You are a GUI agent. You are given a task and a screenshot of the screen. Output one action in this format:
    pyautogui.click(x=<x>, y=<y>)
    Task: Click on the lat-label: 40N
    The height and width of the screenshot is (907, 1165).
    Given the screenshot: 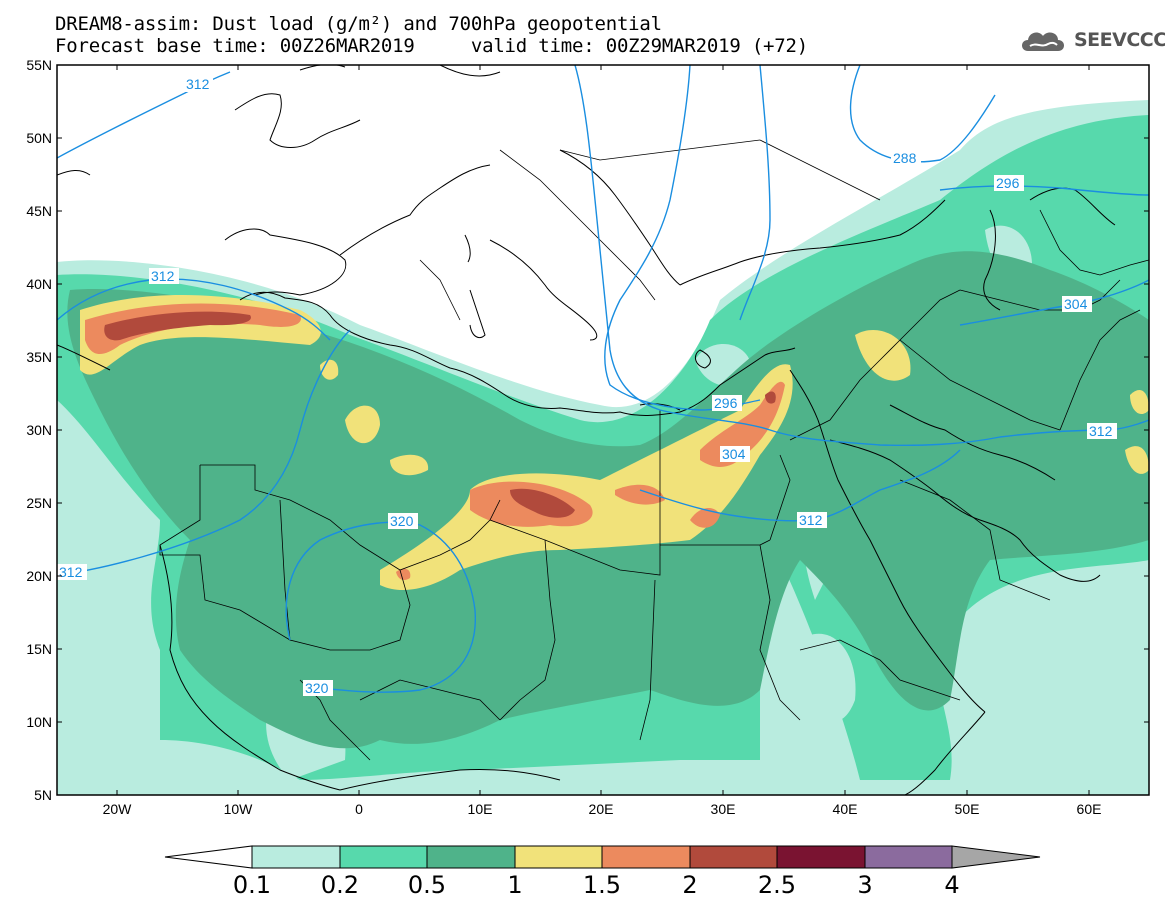 What is the action you would take?
    pyautogui.click(x=39, y=284)
    